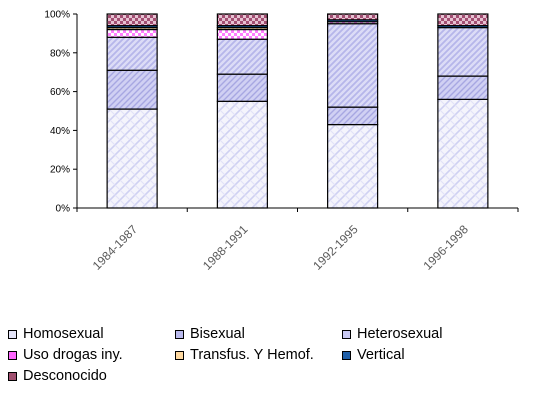  I want to click on y-tick-label: 100%, so click(57, 15).